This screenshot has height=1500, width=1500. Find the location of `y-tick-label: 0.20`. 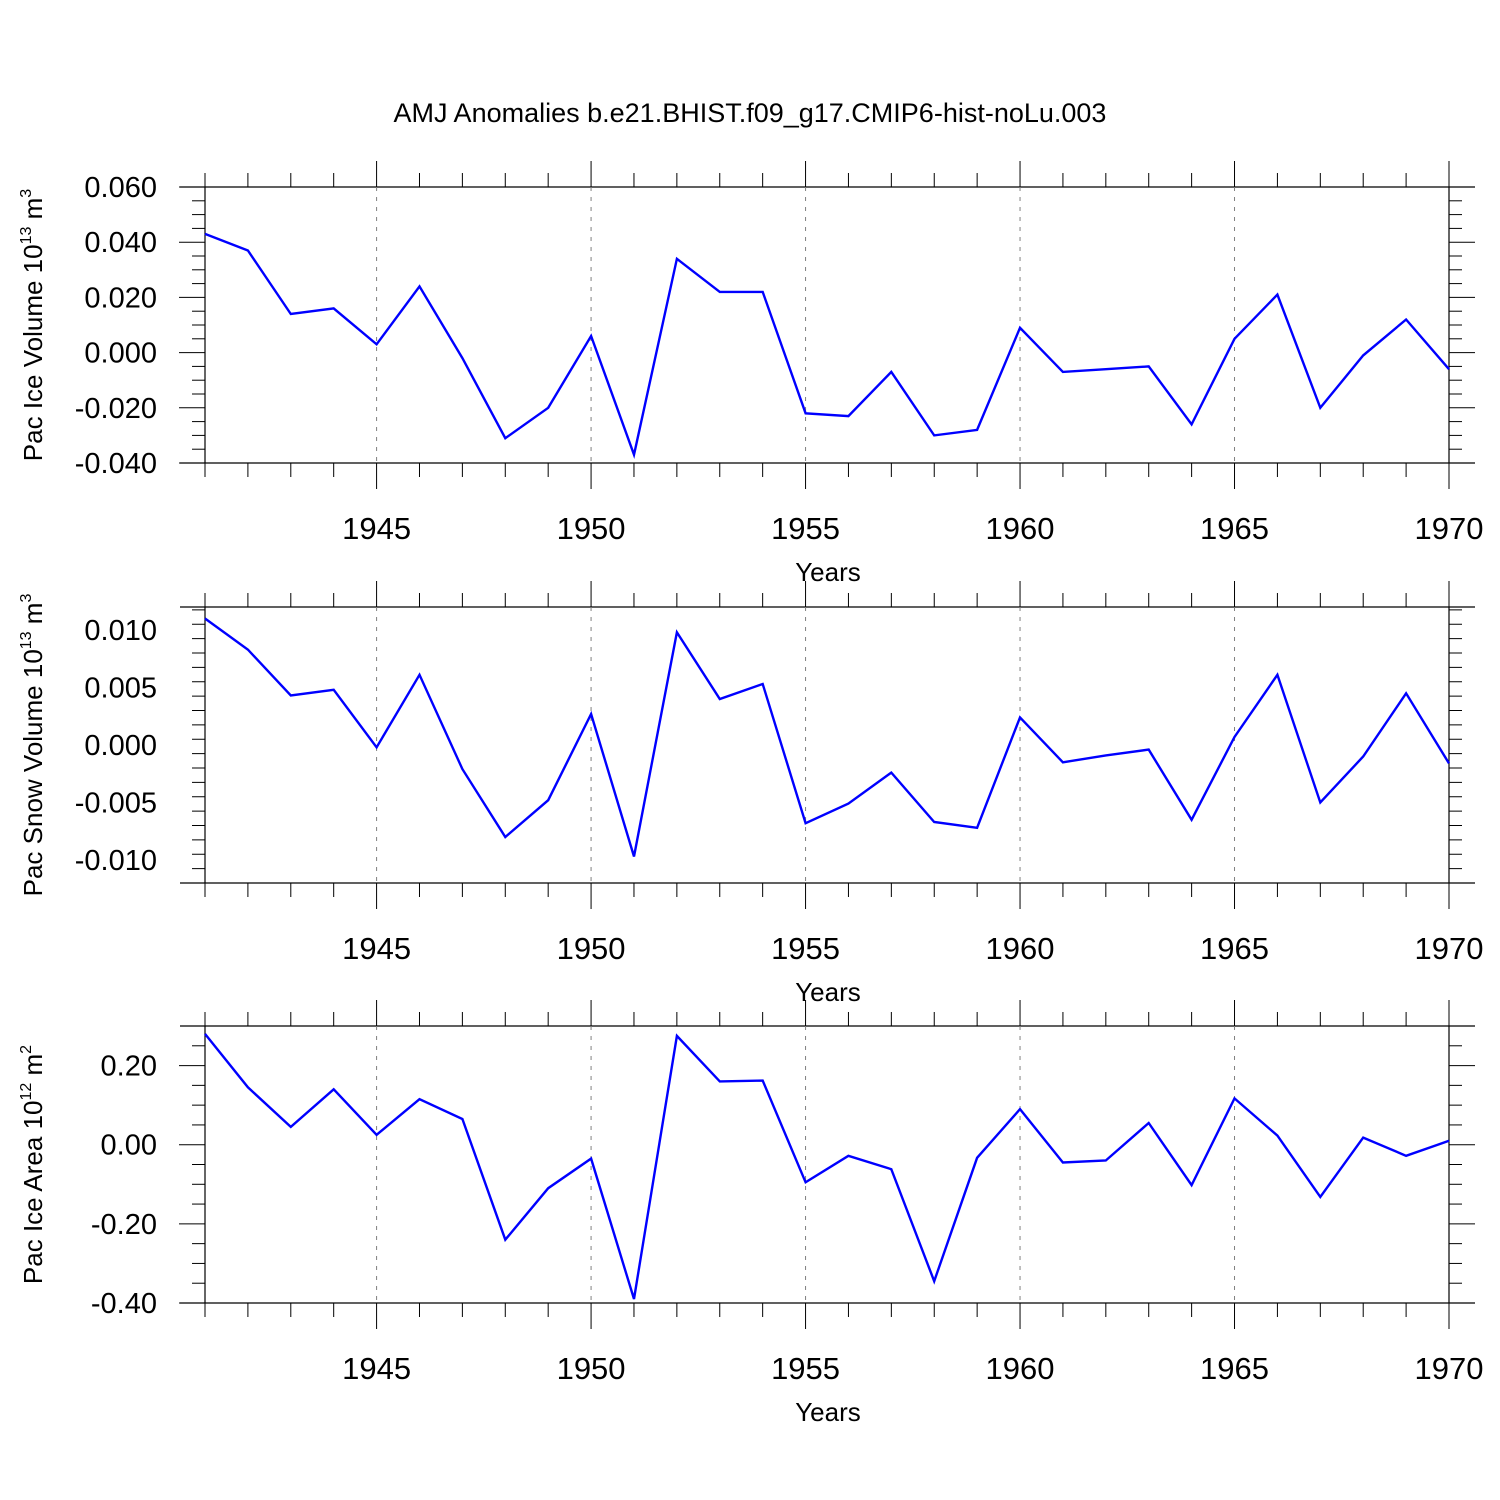

y-tick-label: 0.20 is located at coordinates (129, 1067).